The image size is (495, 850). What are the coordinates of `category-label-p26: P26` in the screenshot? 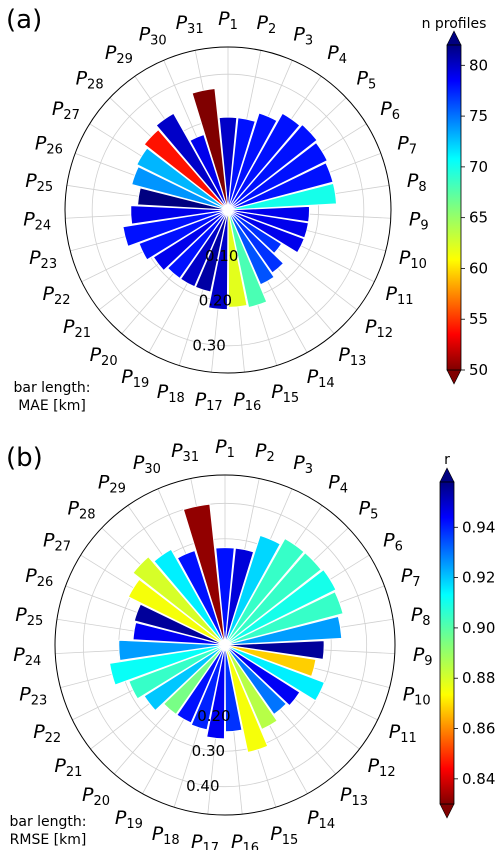 It's located at (39, 577).